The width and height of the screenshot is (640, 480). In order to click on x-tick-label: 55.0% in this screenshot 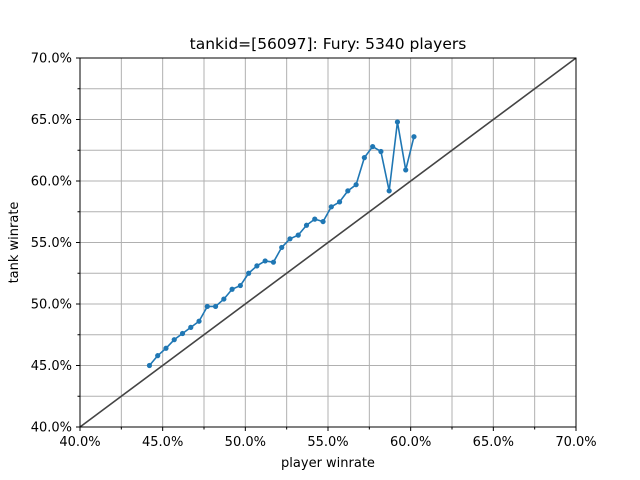, I will do `click(327, 442)`.